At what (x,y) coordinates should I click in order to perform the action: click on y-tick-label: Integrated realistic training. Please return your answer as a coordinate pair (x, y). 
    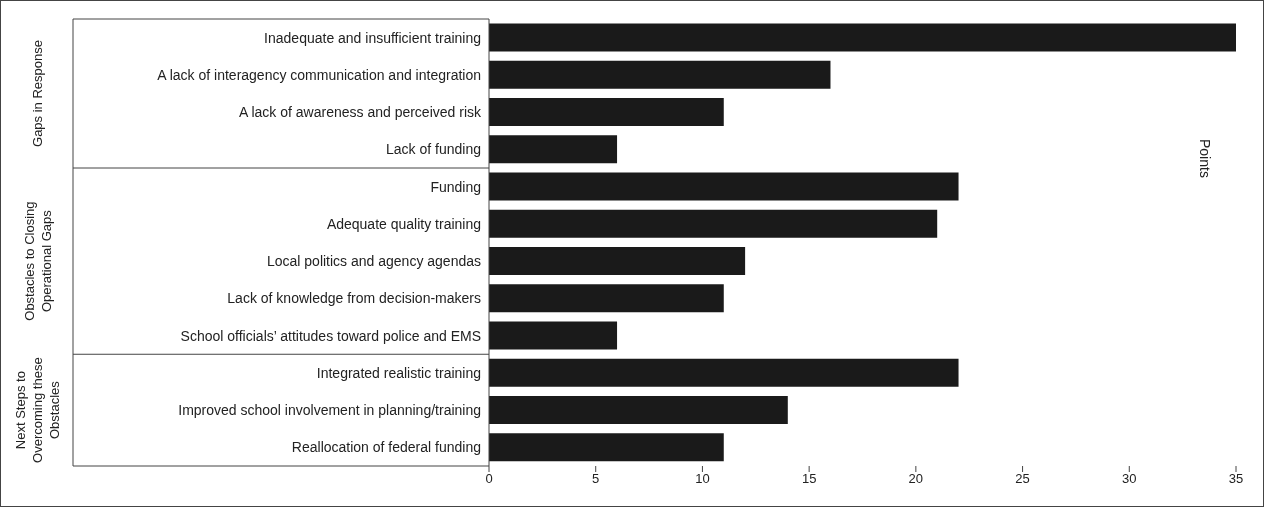
    Looking at the image, I should click on (398, 372).